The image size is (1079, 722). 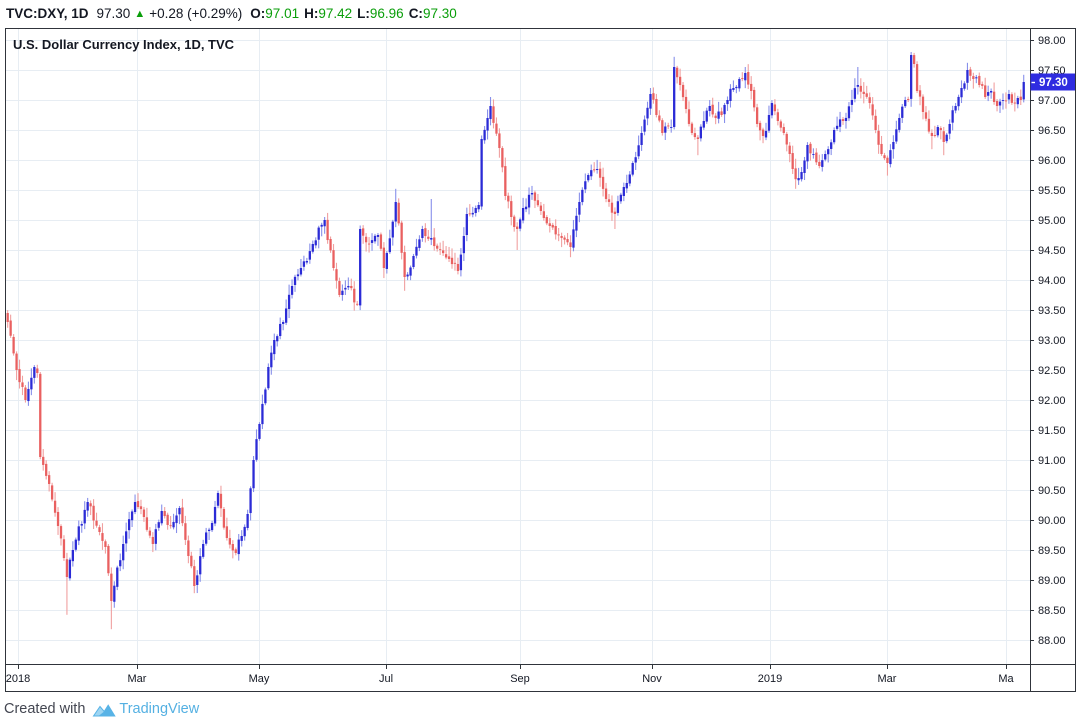 I want to click on chart-legend: U.S. Dollar Currency Index, 1D, TVC, so click(x=124, y=44).